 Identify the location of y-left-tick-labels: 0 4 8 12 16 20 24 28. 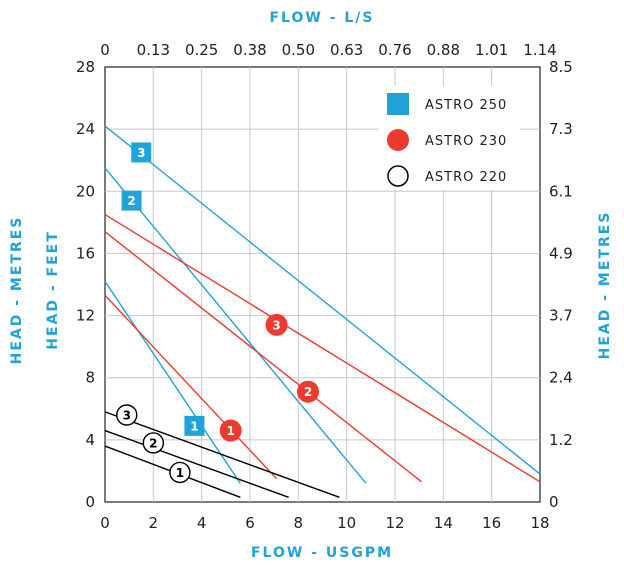
(85, 284).